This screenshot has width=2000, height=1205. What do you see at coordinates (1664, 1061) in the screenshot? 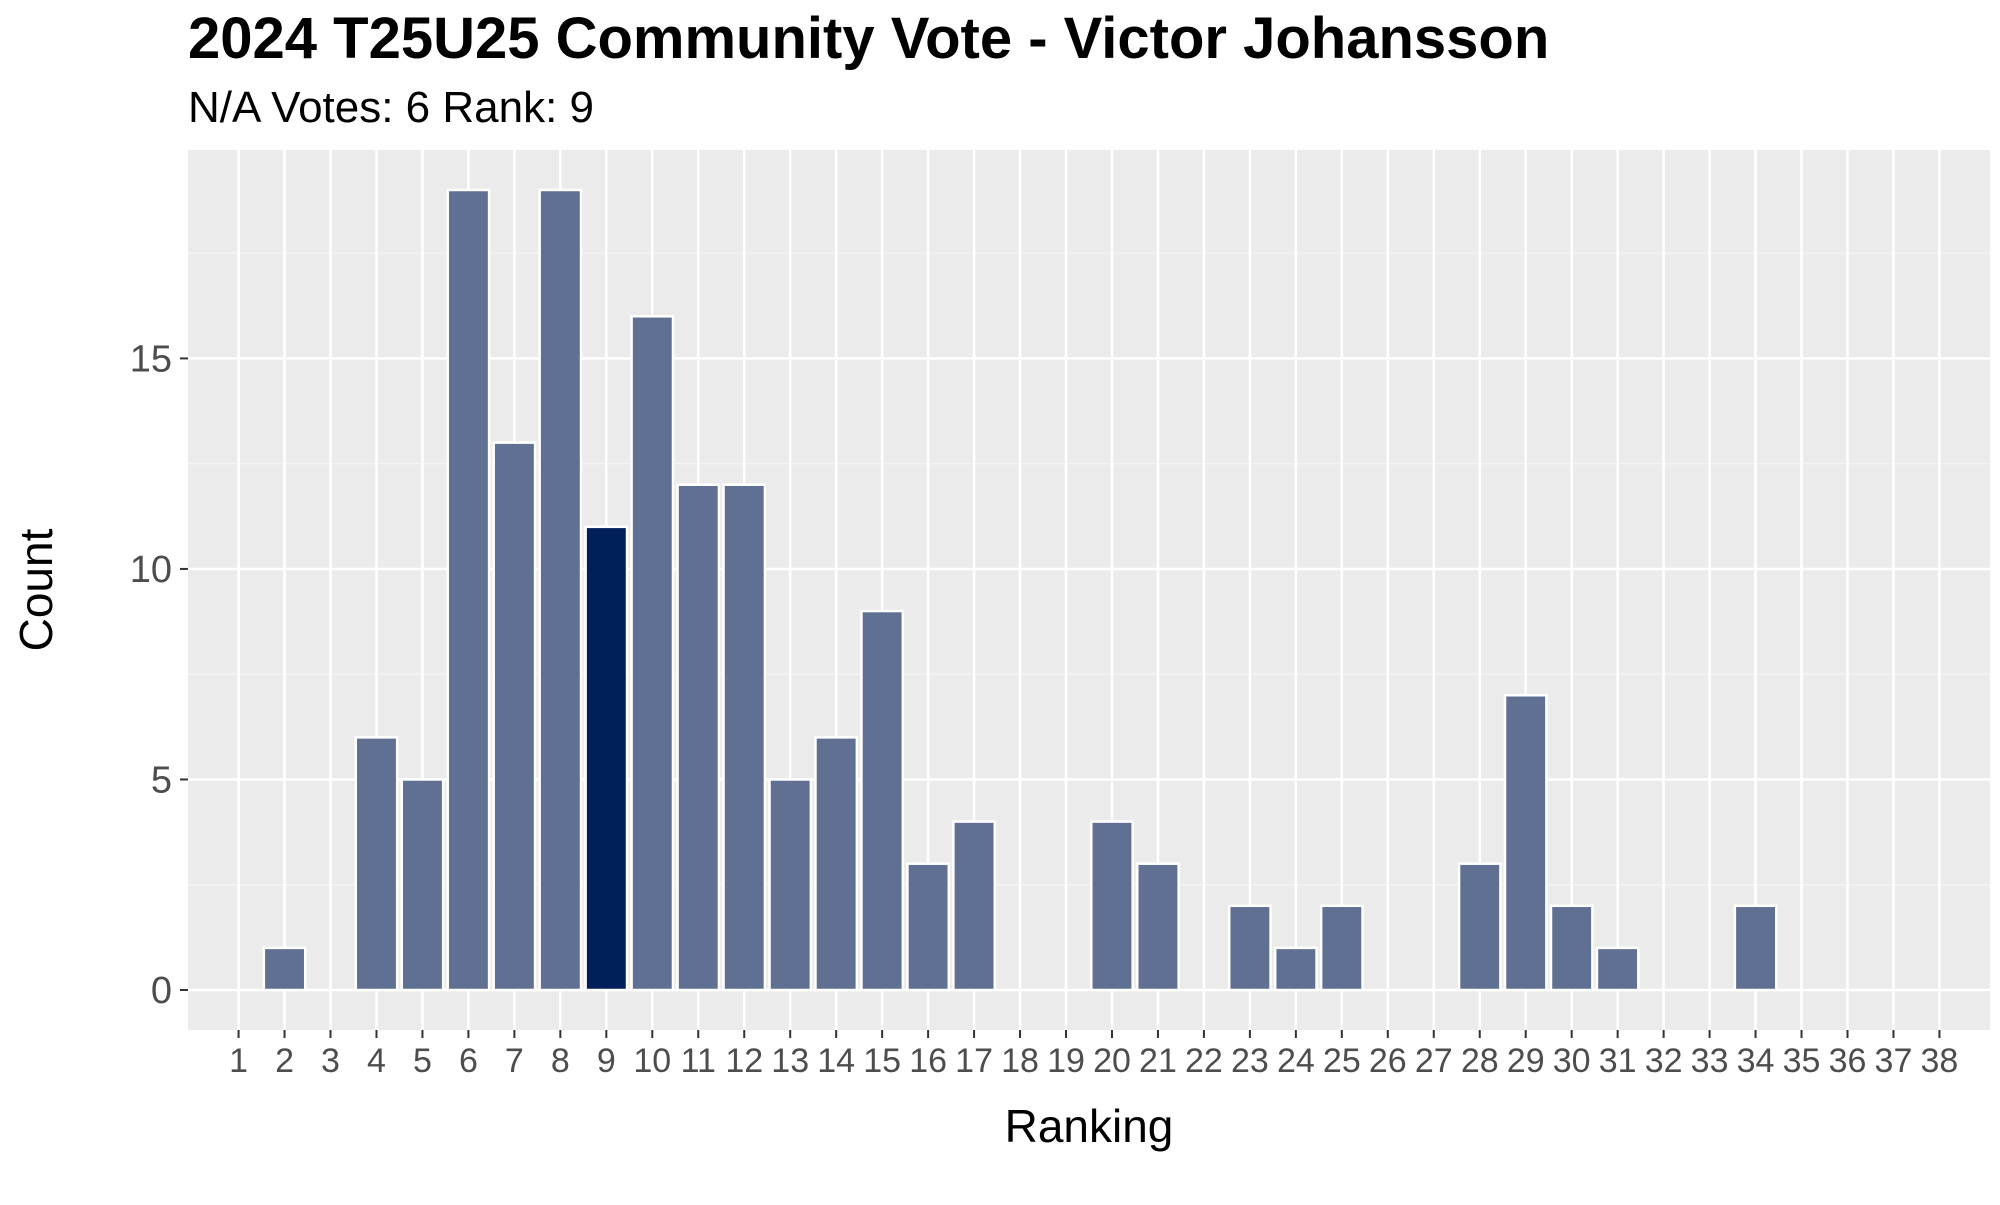
I see `x-tick-label: 32` at bounding box center [1664, 1061].